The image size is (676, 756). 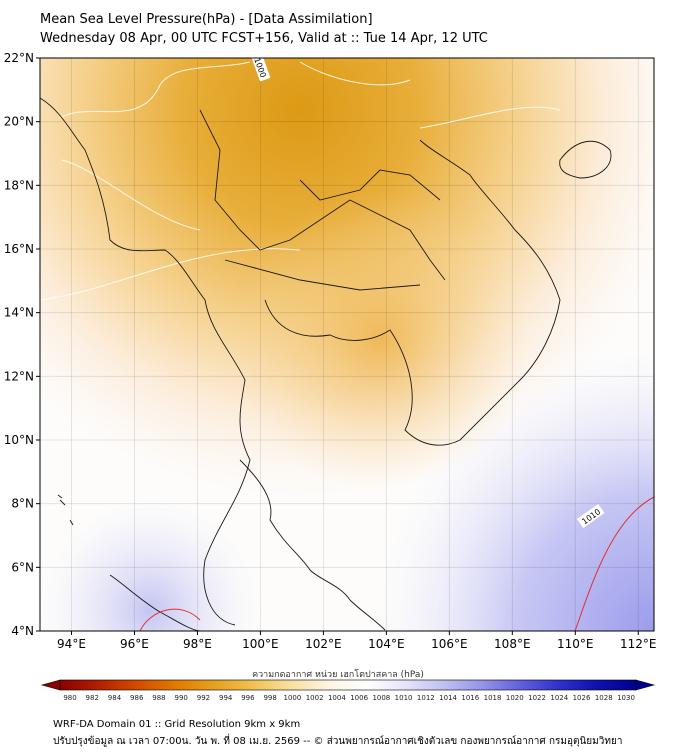 What do you see at coordinates (92, 698) in the screenshot?
I see `colorbar-tick-label: 982` at bounding box center [92, 698].